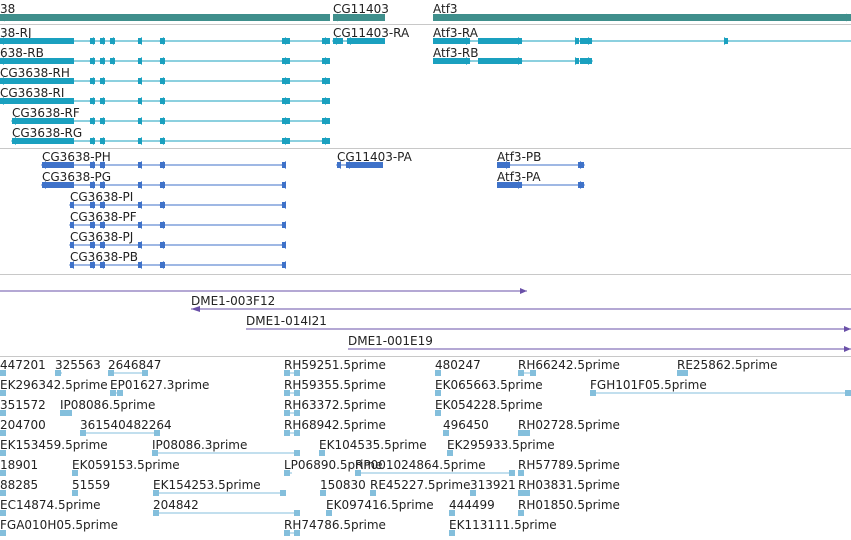 Image resolution: width=851 pixels, height=540 pixels. Describe the element at coordinates (727, 367) in the screenshot. I see `feature-re25862-5prime: RE25862.5prime` at that location.